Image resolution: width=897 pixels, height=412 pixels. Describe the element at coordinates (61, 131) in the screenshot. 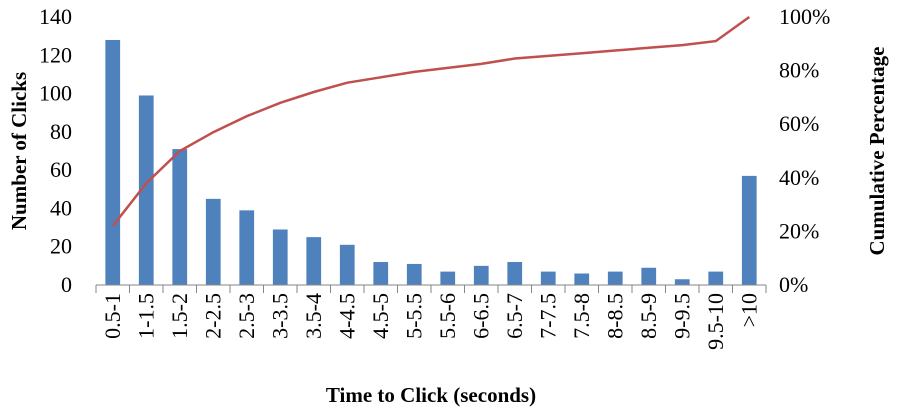

I see `left-tick-label: 80` at that location.